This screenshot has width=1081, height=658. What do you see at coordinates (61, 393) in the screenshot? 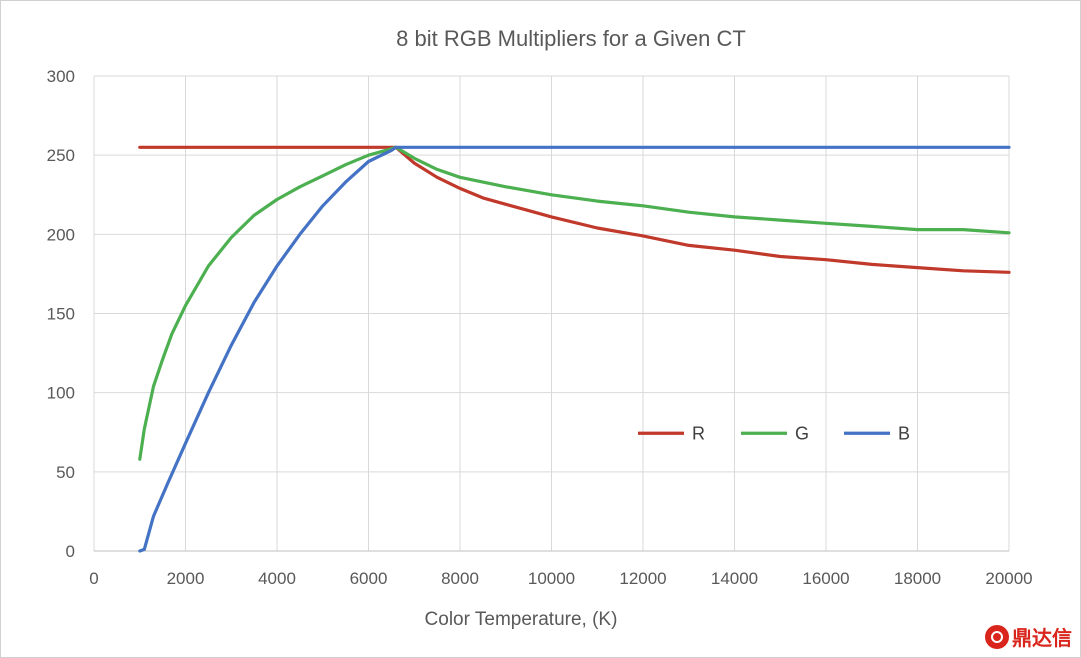
I see `y-tick-label: 100` at bounding box center [61, 393].